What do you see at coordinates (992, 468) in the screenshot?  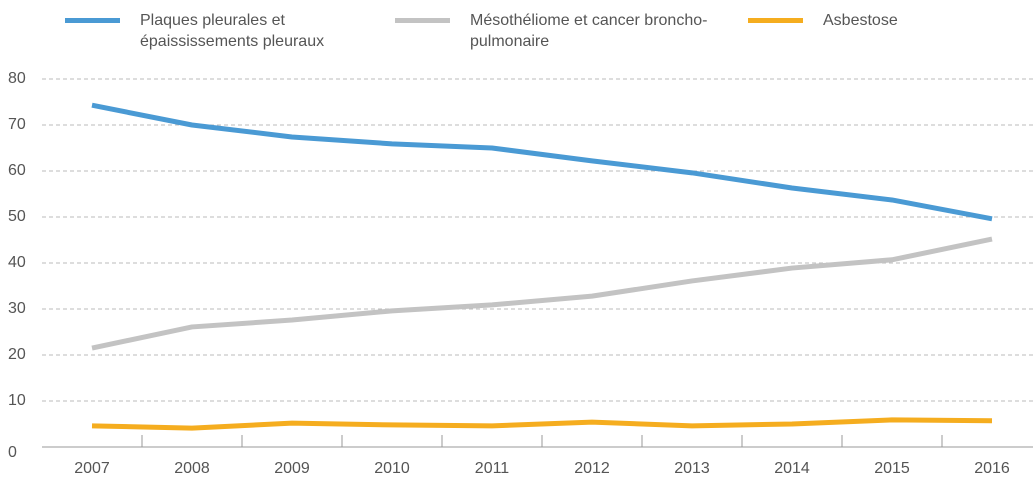 I see `x-tick-label: 2016` at bounding box center [992, 468].